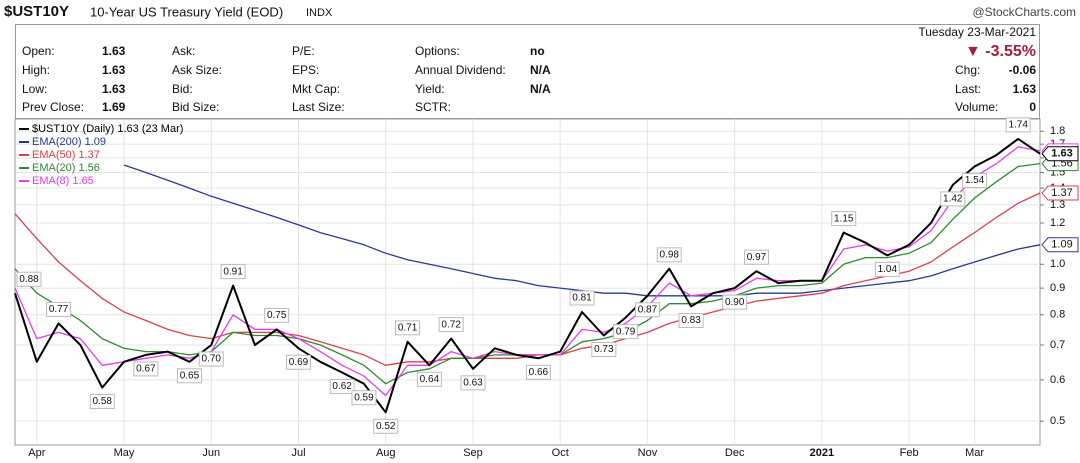  Describe the element at coordinates (298, 453) in the screenshot. I see `x-tick-label: Jul` at that location.